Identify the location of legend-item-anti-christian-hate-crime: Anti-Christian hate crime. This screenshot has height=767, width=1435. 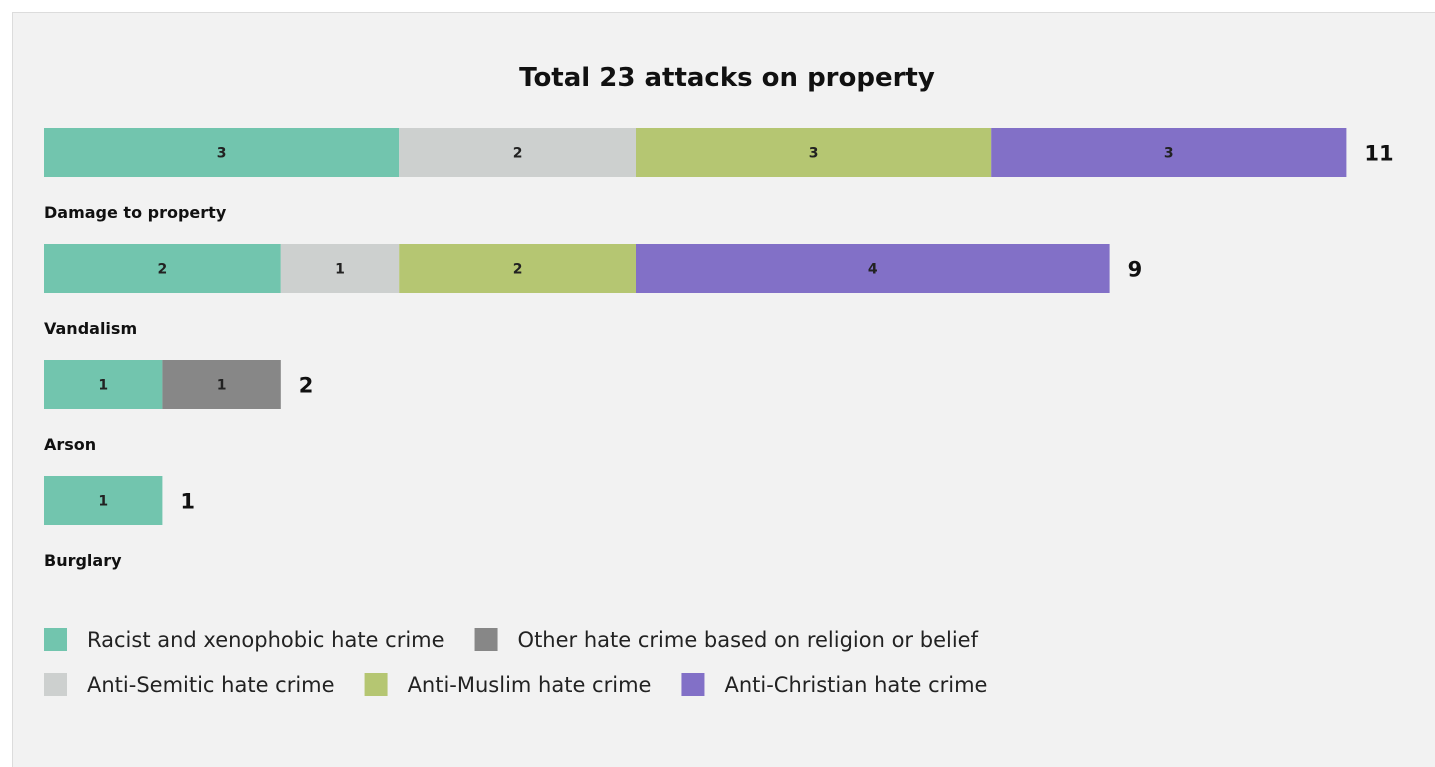
(834, 685).